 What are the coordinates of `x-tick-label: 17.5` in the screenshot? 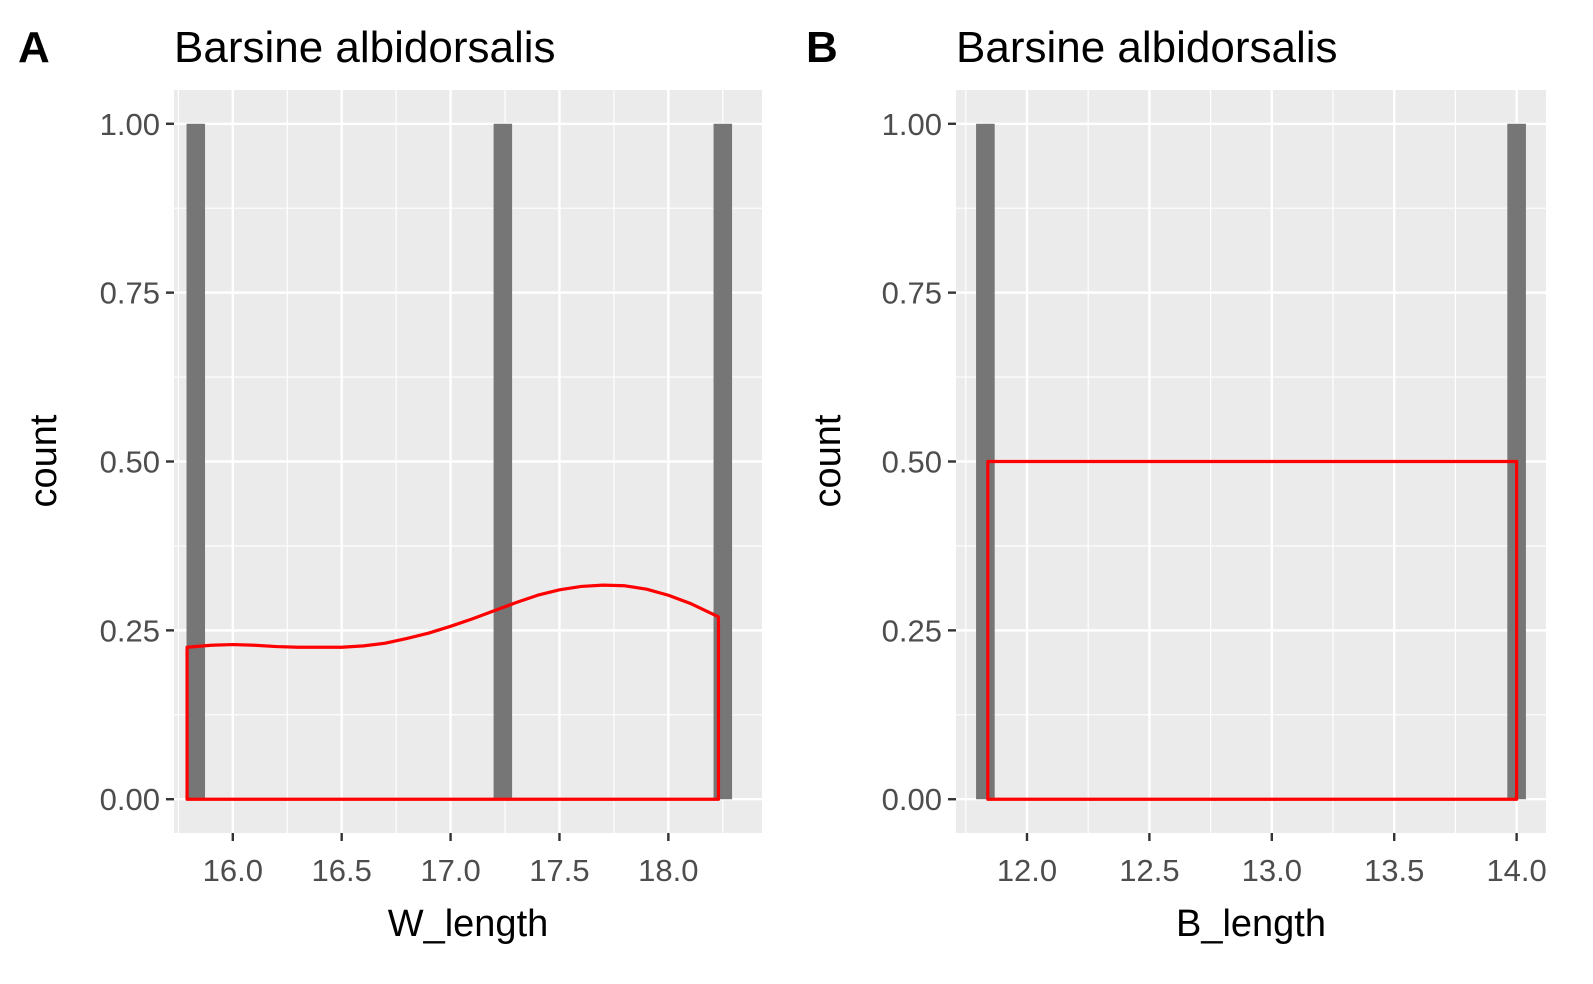 It's located at (559, 870).